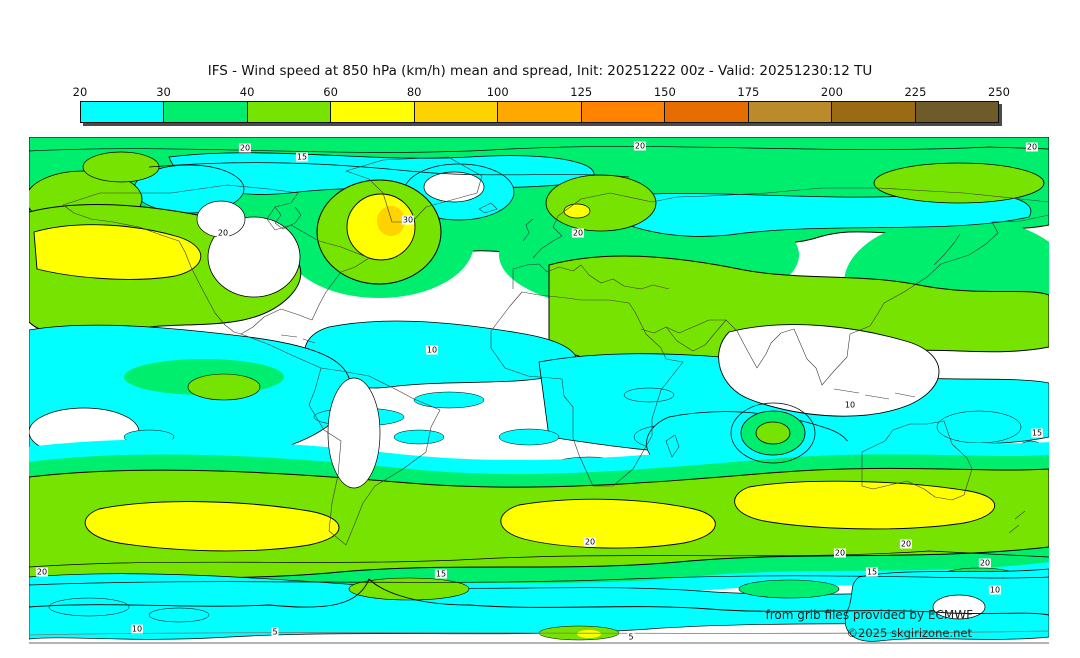  I want to click on color-scale-tick: 20, so click(80, 92).